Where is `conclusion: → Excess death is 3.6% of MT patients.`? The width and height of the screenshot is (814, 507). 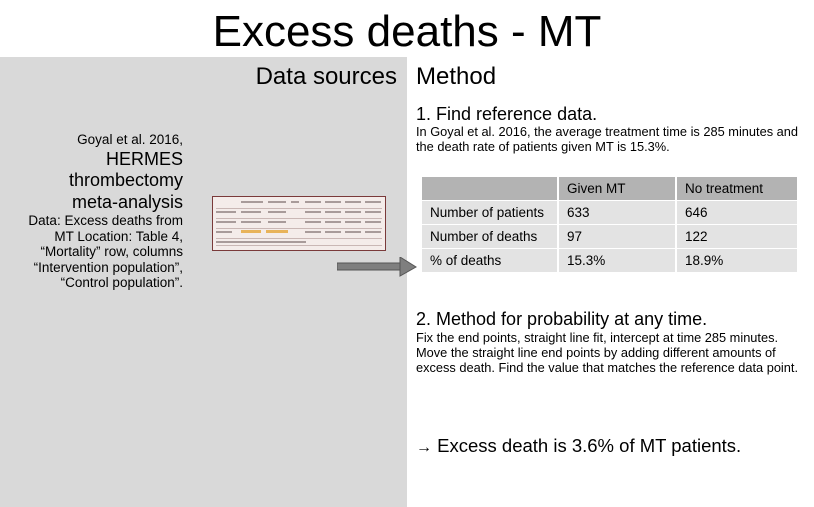 conclusion: → Excess death is 3.6% of MT patients. is located at coordinates (578, 447).